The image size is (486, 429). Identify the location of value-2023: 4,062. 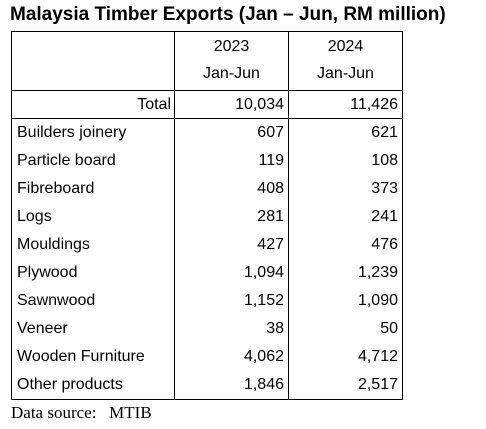
(231, 357).